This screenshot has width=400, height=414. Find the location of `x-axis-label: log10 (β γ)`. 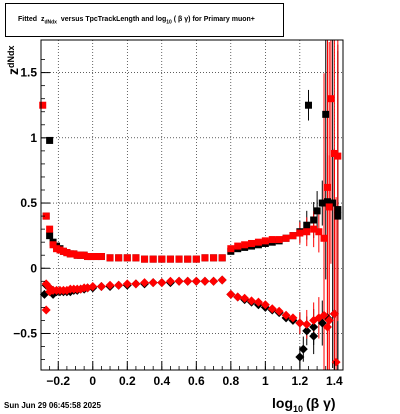

x-axis-label: log10 (β γ) is located at coordinates (304, 404).